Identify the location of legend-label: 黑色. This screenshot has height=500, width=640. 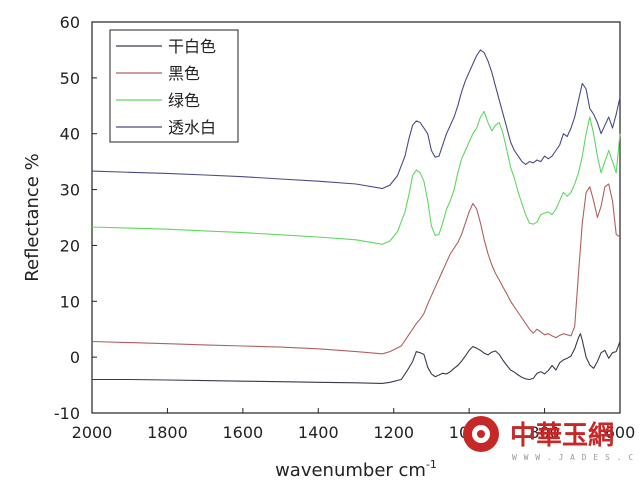
(184, 73).